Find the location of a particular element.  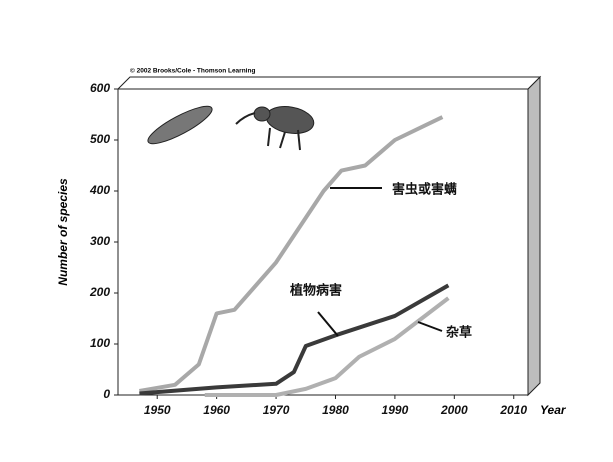

y-tick-label: 300 is located at coordinates (100, 241).